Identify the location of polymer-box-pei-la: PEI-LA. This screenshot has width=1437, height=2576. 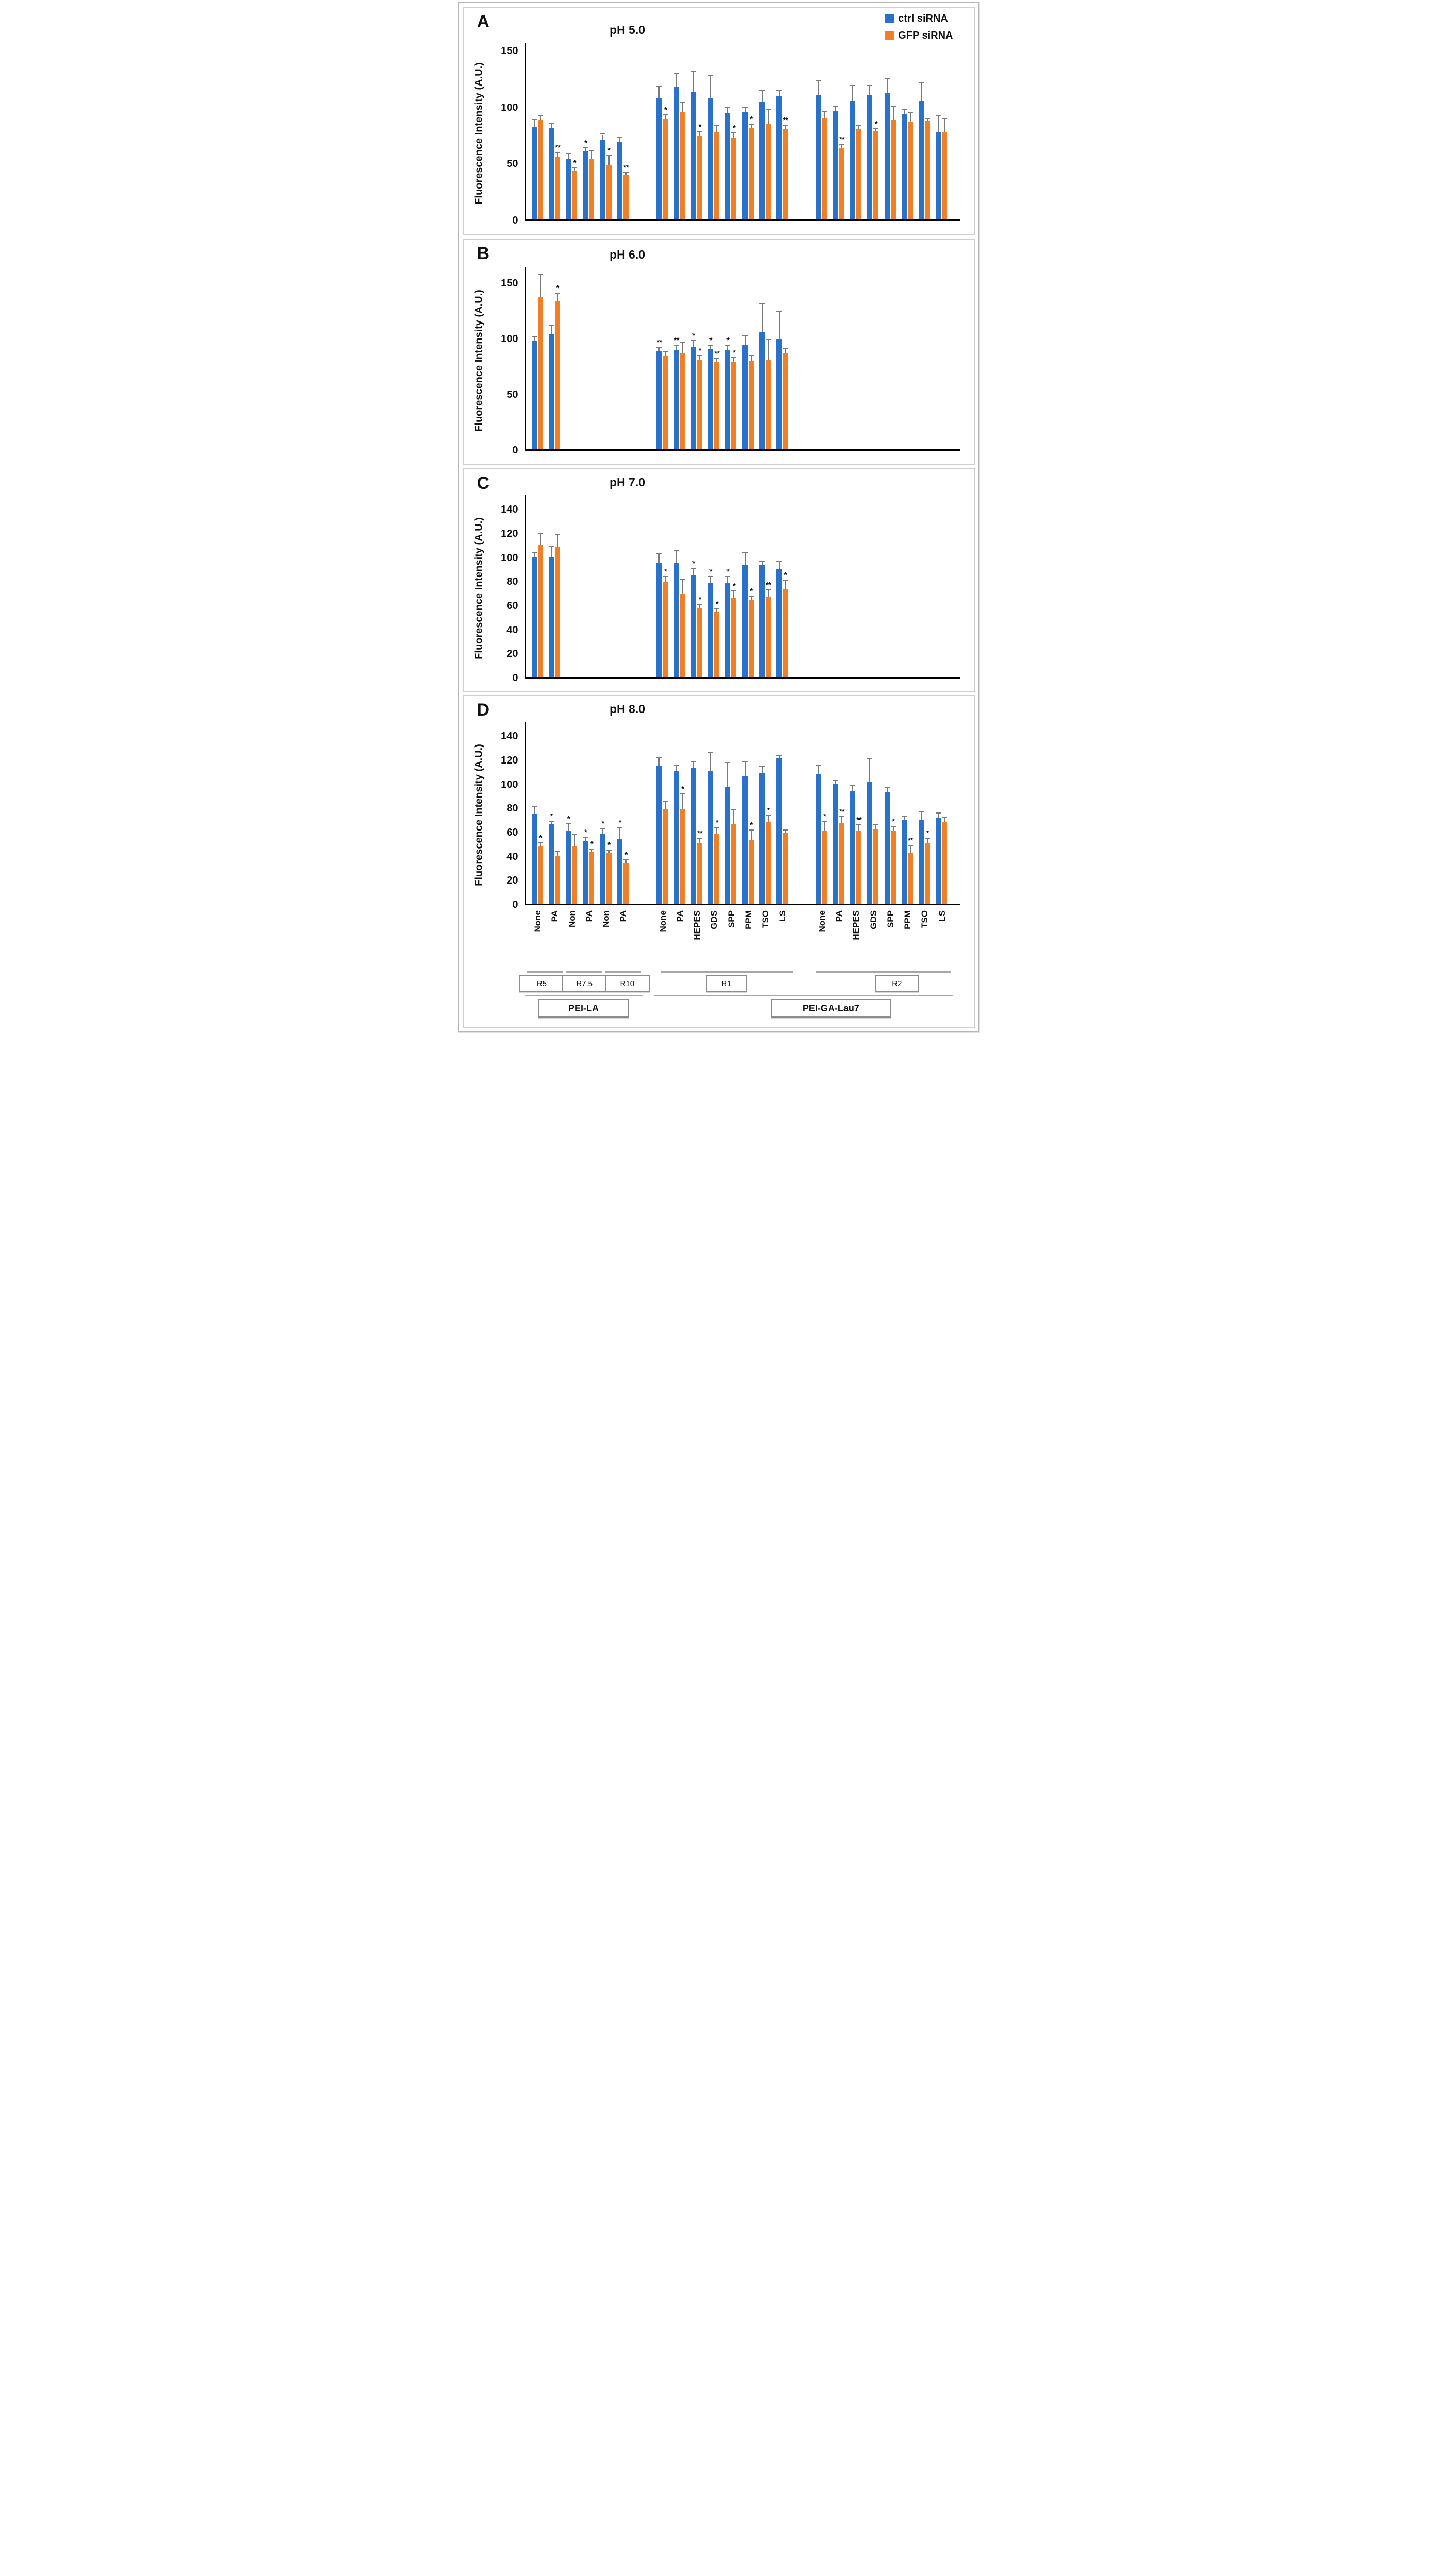
(584, 1008).